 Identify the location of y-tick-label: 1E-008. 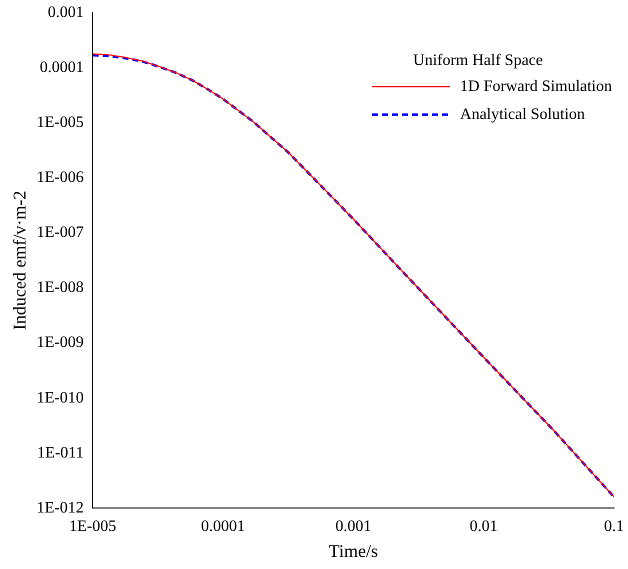
(60, 287).